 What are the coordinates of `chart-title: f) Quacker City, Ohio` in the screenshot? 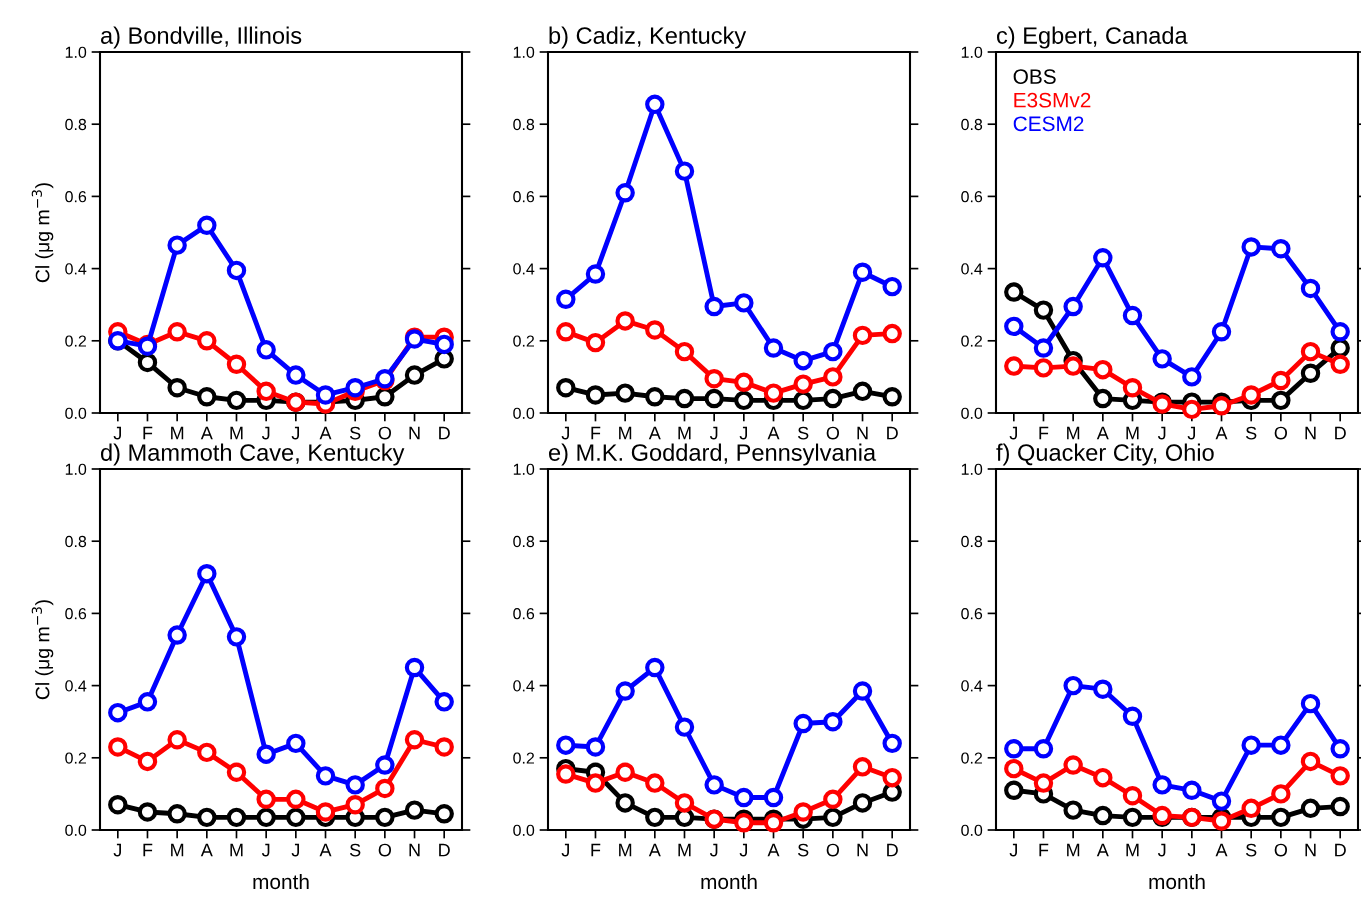 It's located at (1105, 454).